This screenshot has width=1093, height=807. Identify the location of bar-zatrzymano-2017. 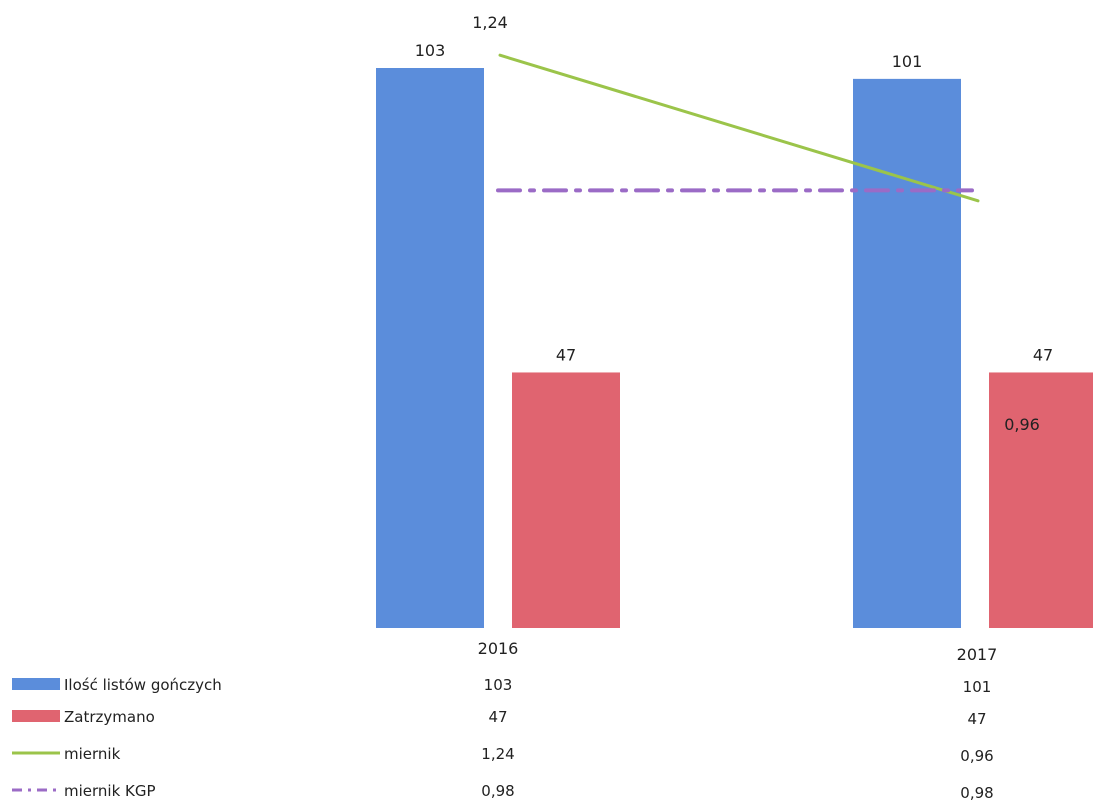
(1041, 500).